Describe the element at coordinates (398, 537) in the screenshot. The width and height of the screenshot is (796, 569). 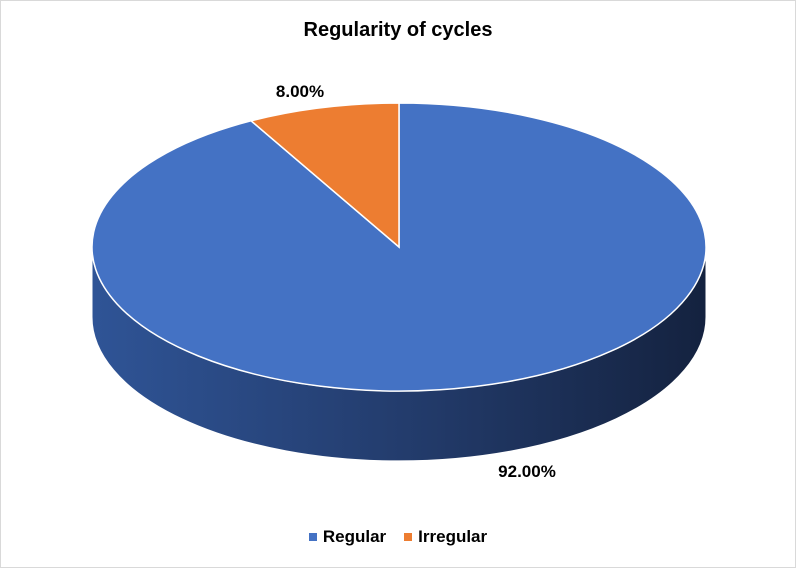
I see `legend: Regular Irregular` at that location.